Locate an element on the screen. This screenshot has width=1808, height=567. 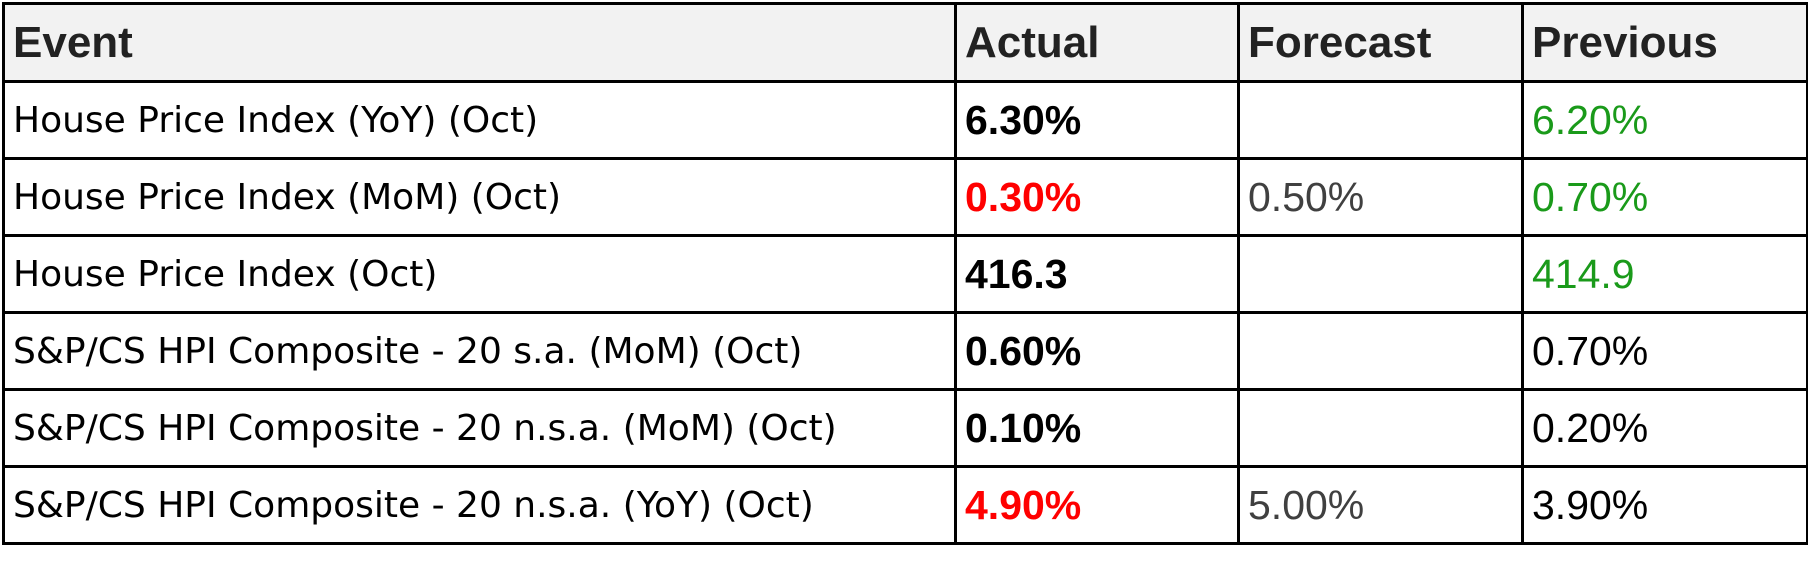
event-cell: House Price Index (YoY) (Oct) is located at coordinates (479, 120).